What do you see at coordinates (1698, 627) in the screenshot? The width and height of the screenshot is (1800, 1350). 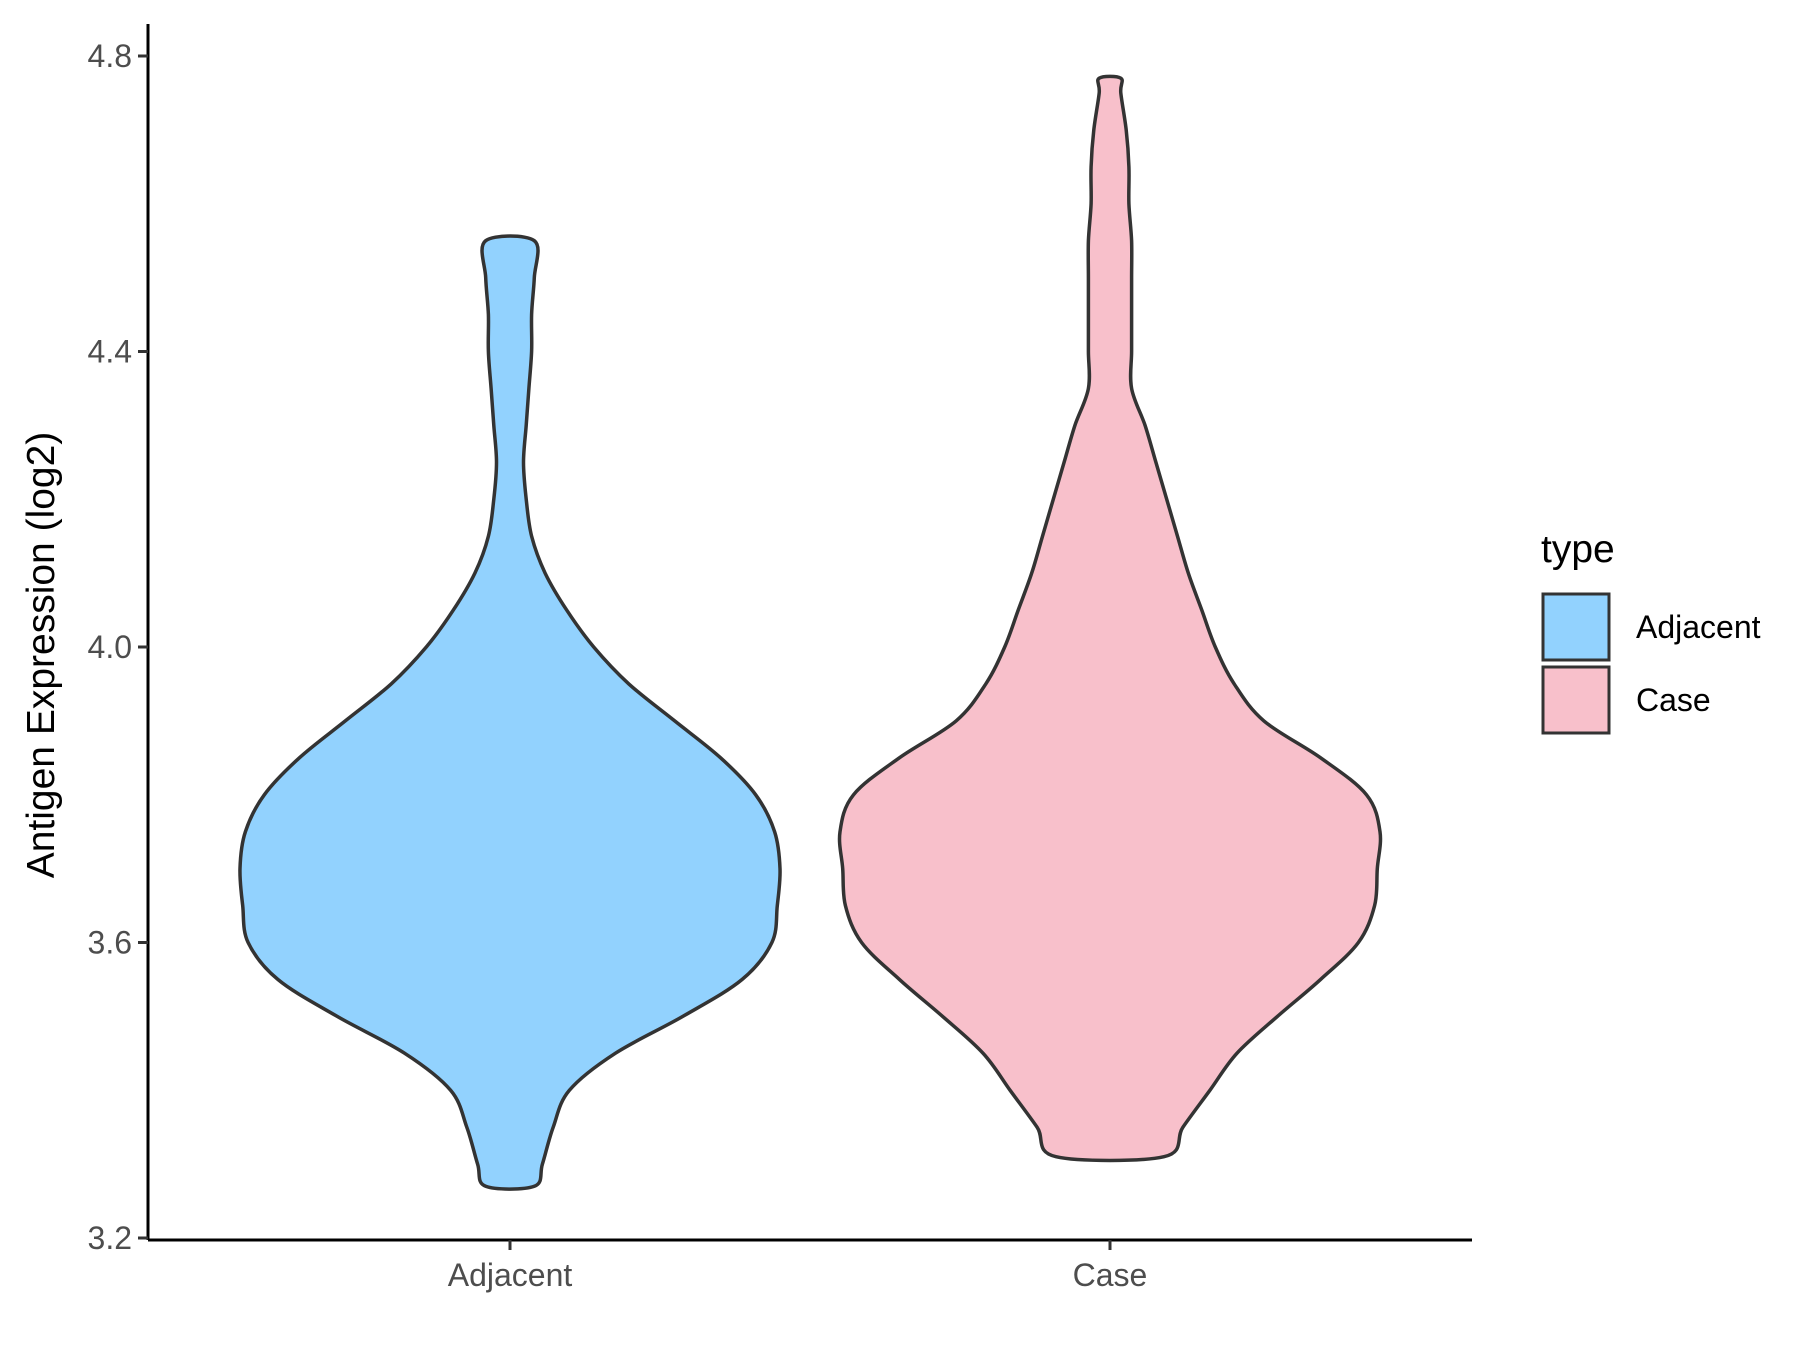 I see `legend-label: Adjacent` at bounding box center [1698, 627].